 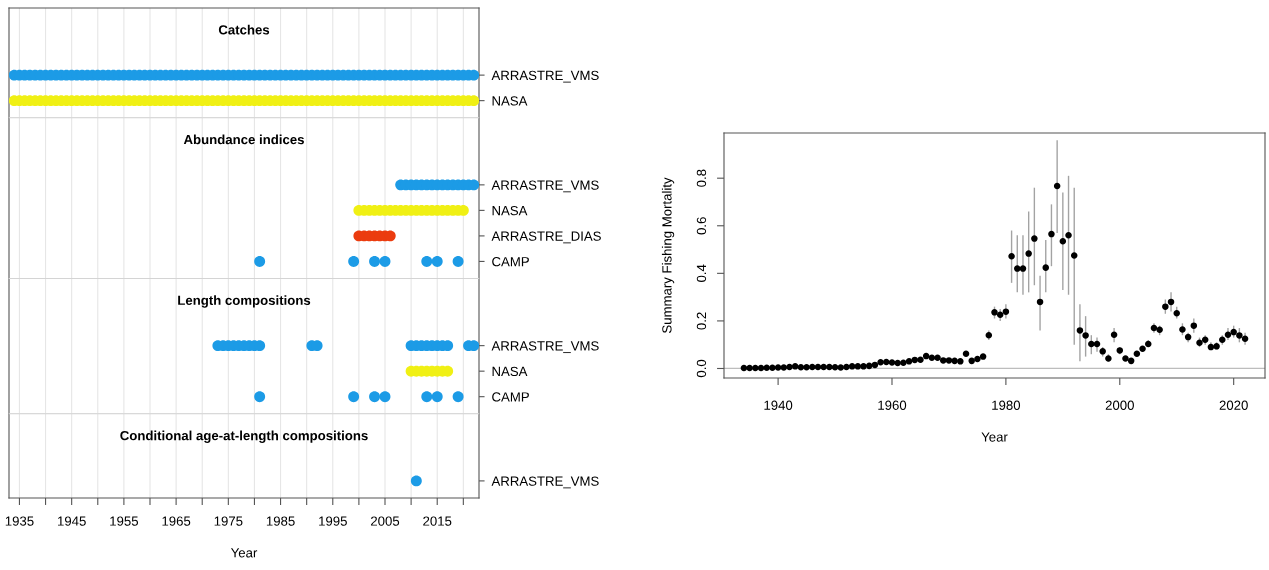 I want to click on y-tick-label: 0.6, so click(x=701, y=226).